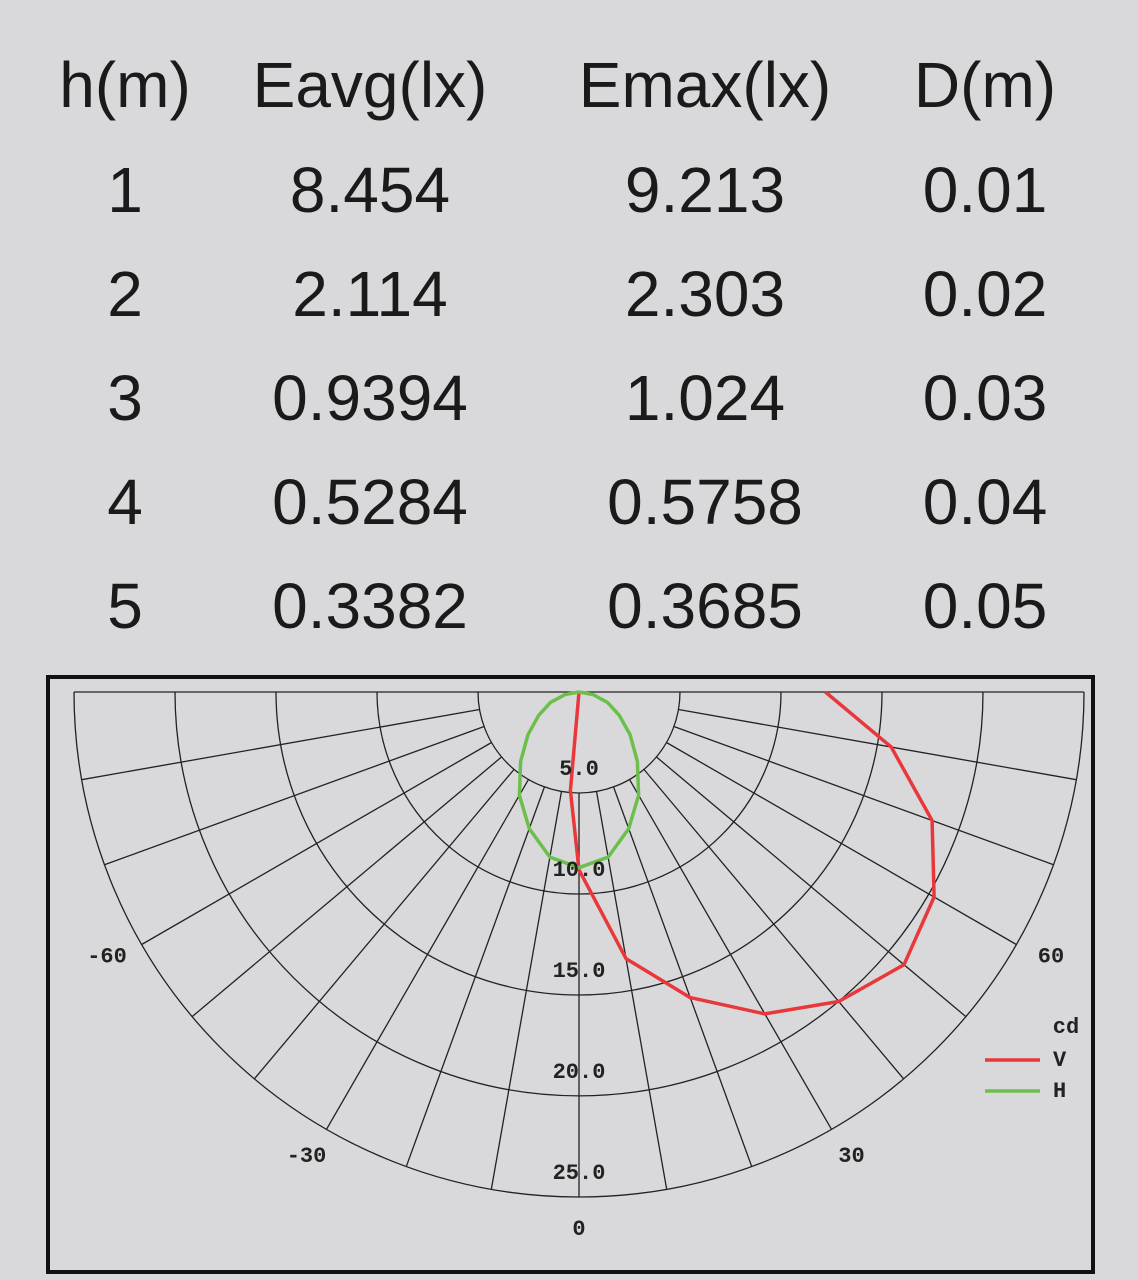 The height and width of the screenshot is (1280, 1138). I want to click on table-cell: 1, so click(125, 190).